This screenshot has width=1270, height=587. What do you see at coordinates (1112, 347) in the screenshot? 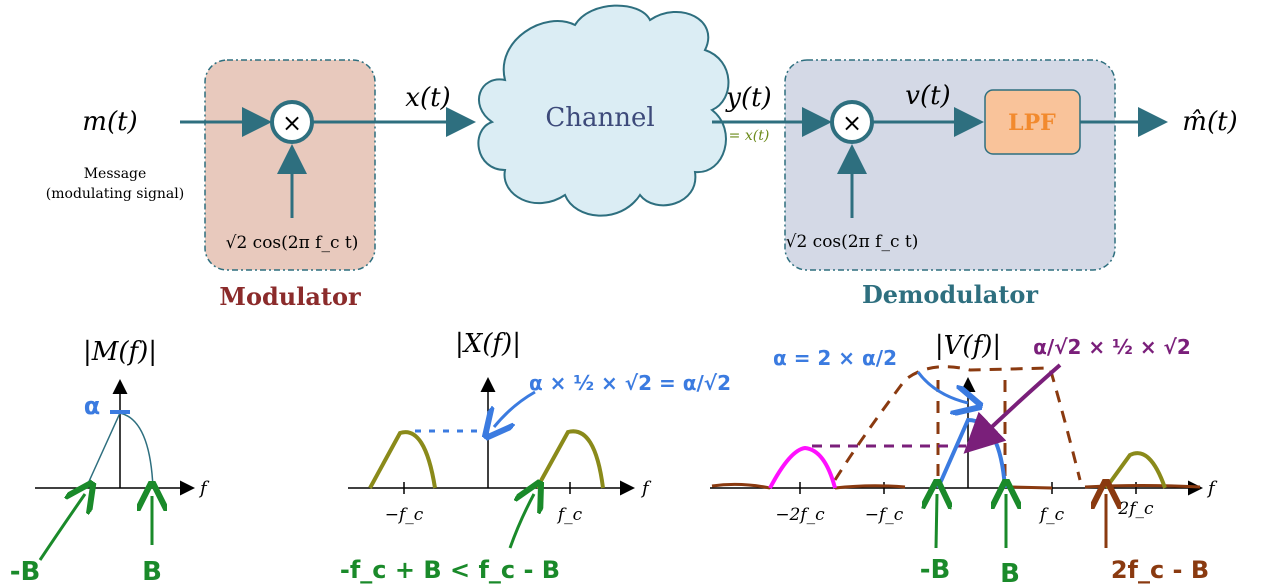
I see `v-note-purple: α/√2 × ½ × √2` at bounding box center [1112, 347].